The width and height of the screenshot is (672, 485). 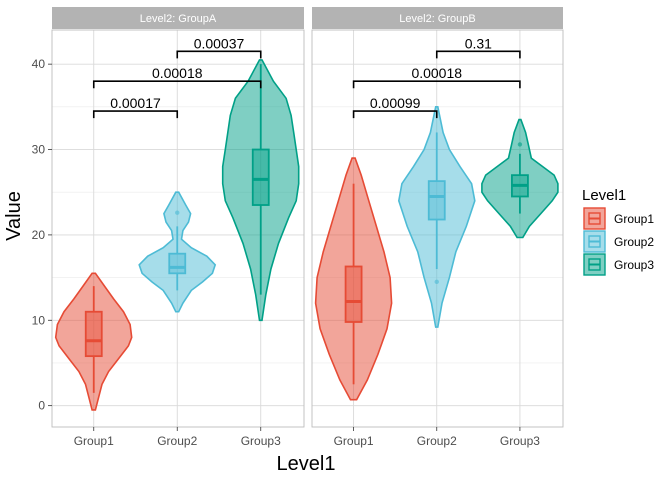 I want to click on legend-item-group3: Group3, so click(x=618, y=264).